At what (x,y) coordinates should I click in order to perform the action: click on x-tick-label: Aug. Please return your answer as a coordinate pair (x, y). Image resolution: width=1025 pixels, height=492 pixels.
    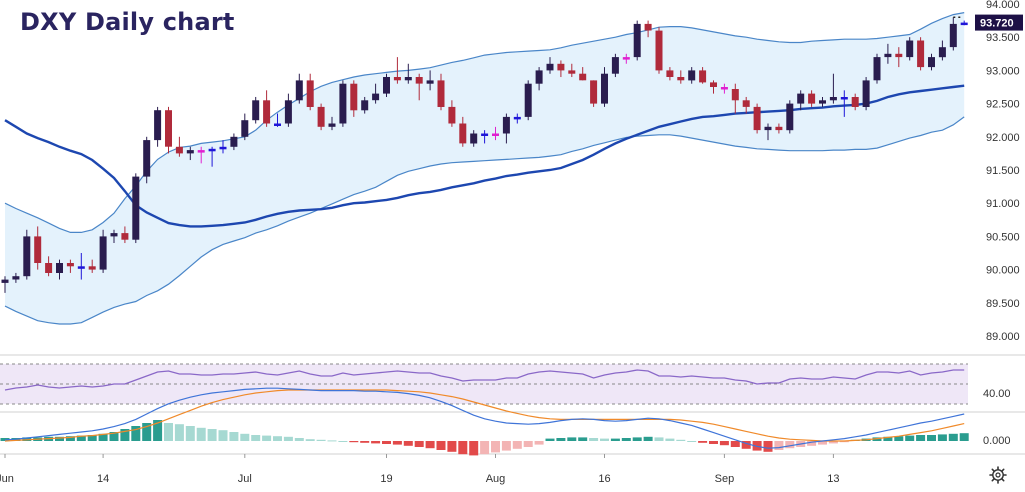
    Looking at the image, I should click on (496, 479).